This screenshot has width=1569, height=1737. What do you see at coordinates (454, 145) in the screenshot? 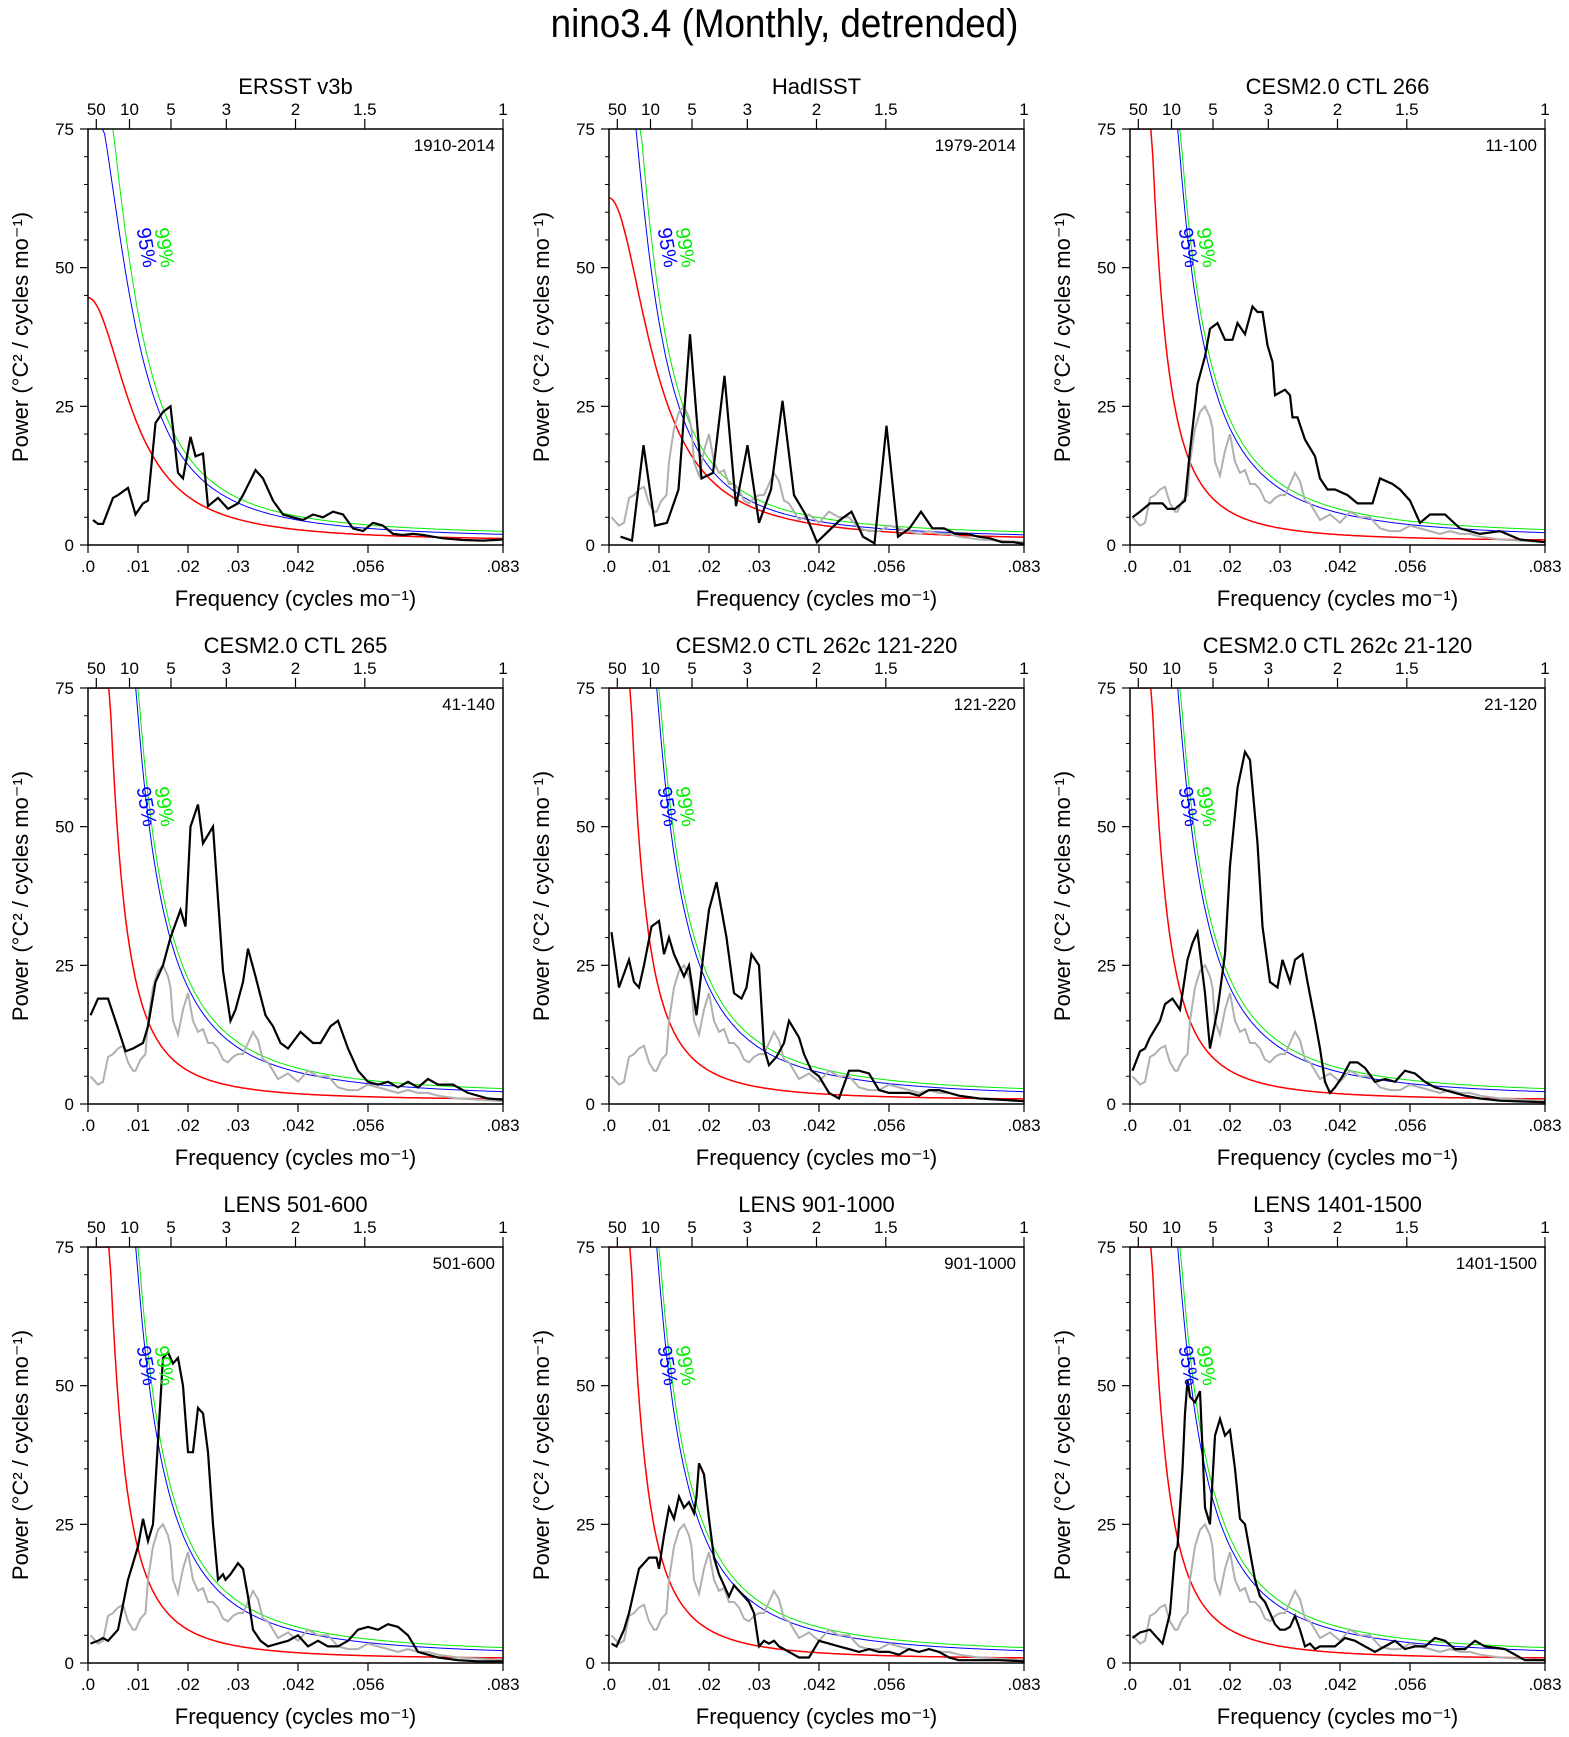
I see `period-range-label: 1910-2014` at bounding box center [454, 145].